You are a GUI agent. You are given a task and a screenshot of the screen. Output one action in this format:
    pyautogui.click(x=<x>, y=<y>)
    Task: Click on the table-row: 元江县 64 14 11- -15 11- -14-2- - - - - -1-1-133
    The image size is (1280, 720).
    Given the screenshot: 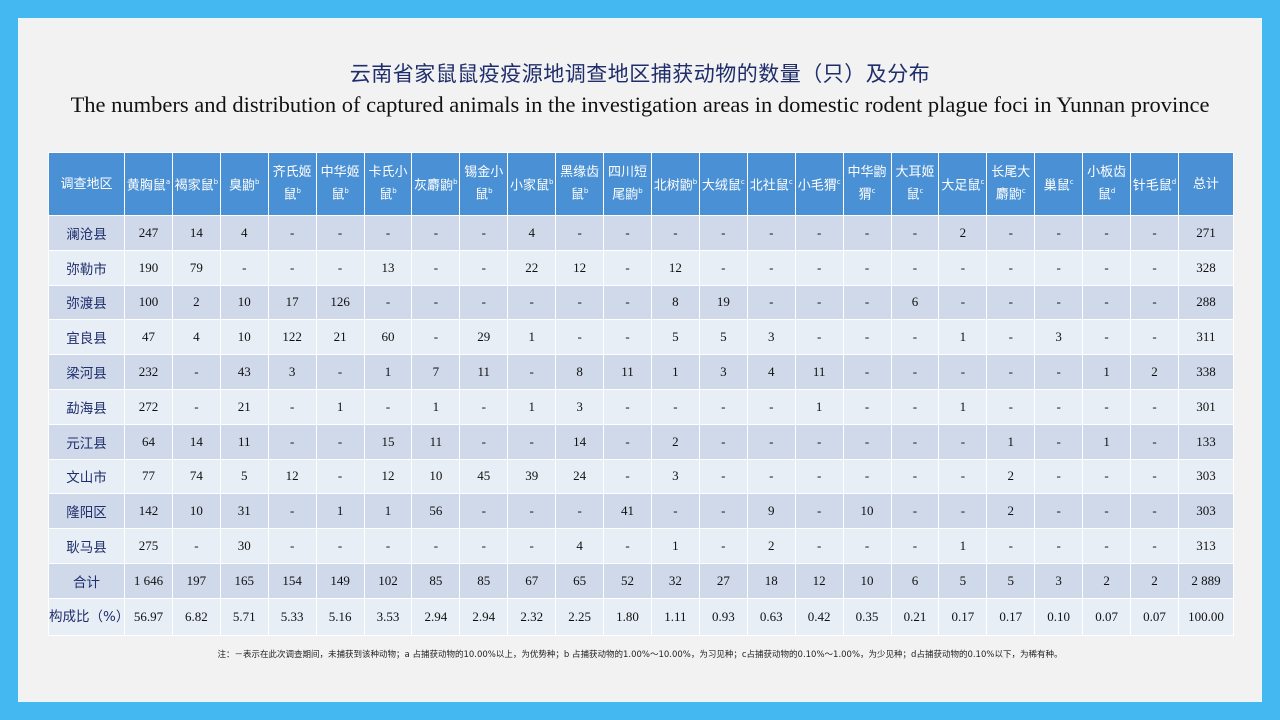 What is the action you would take?
    pyautogui.click(x=641, y=441)
    